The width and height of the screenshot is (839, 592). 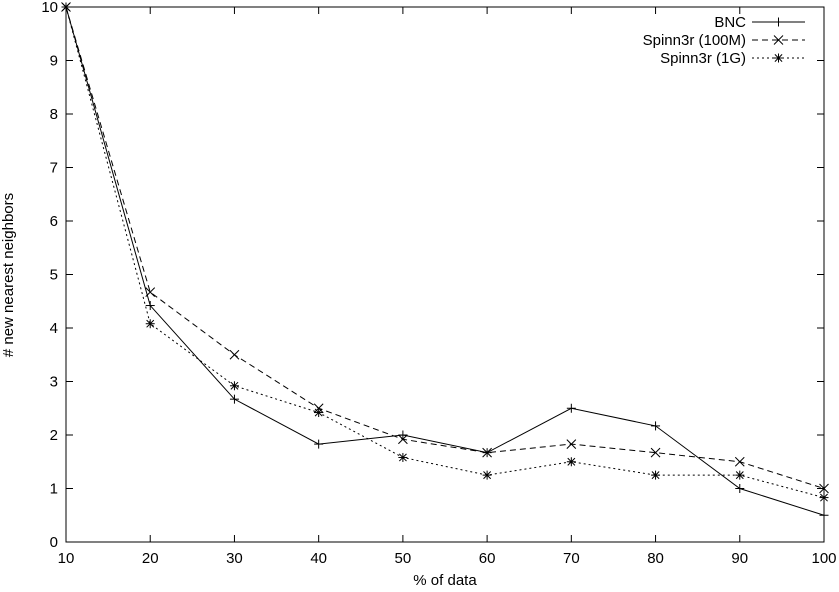 What do you see at coordinates (655, 558) in the screenshot?
I see `x-tick-label: 80` at bounding box center [655, 558].